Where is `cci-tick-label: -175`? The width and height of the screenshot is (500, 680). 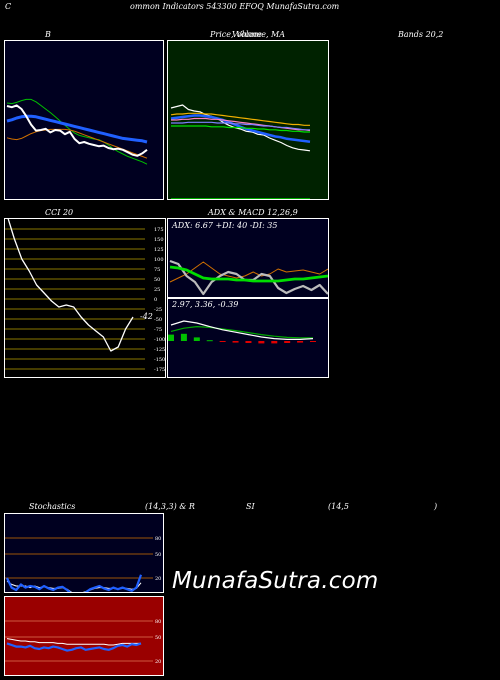
cci-tick-label: -175 is located at coordinates (159, 370).